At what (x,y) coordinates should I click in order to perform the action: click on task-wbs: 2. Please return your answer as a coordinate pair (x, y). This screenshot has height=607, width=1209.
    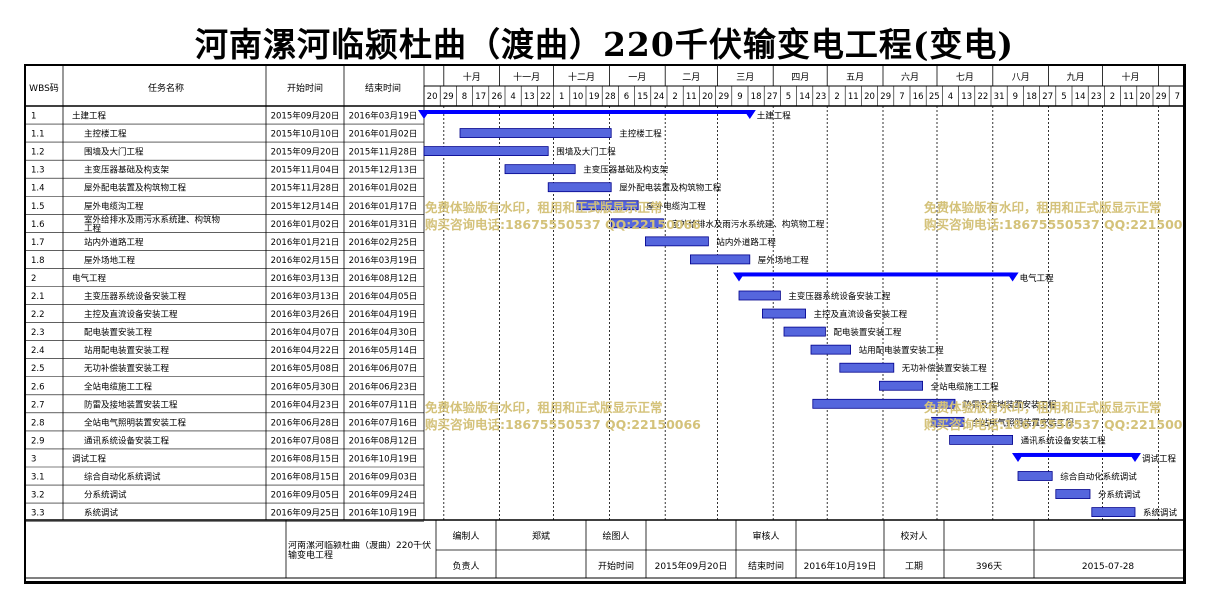
    Looking at the image, I should click on (33, 279).